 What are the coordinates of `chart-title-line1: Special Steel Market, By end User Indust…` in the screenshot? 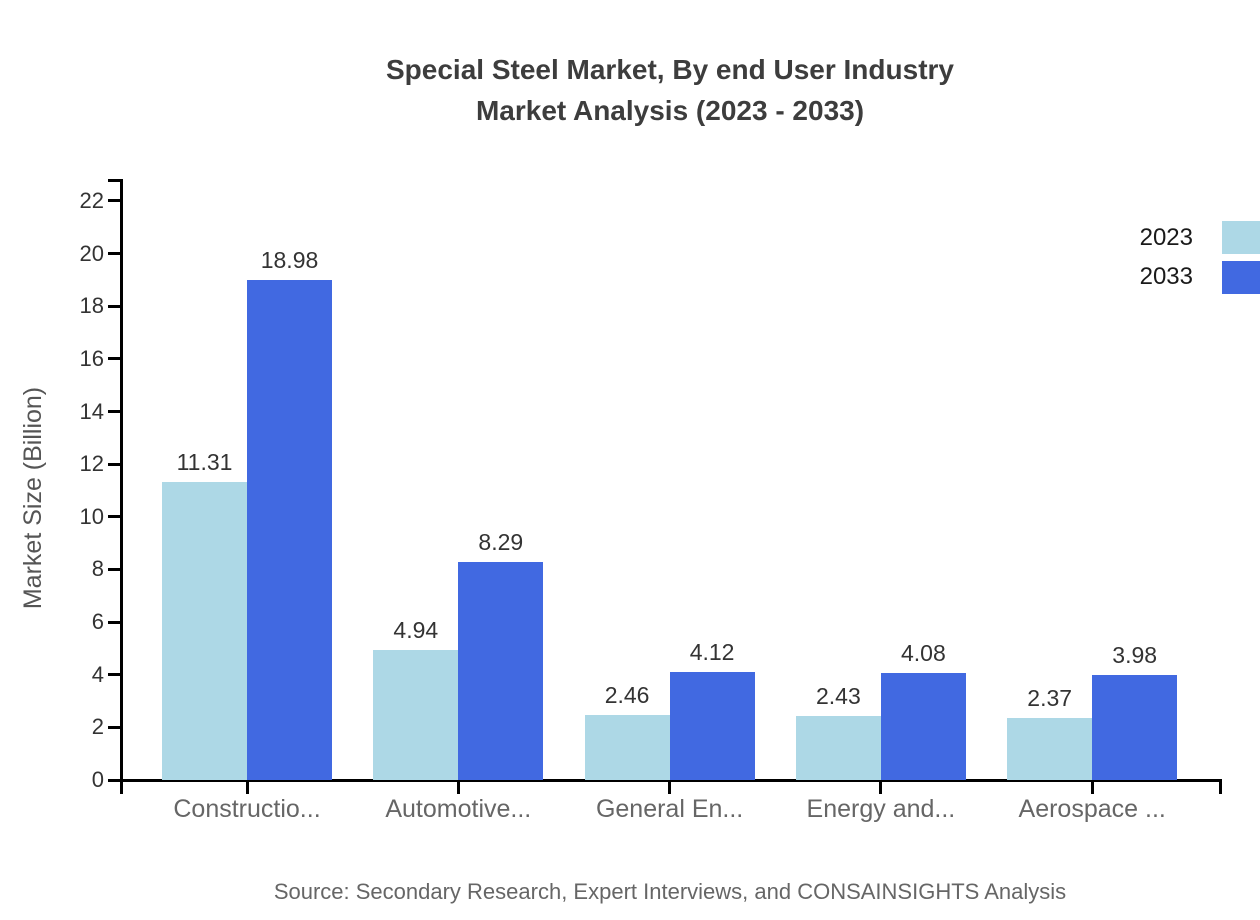 It's located at (670, 69).